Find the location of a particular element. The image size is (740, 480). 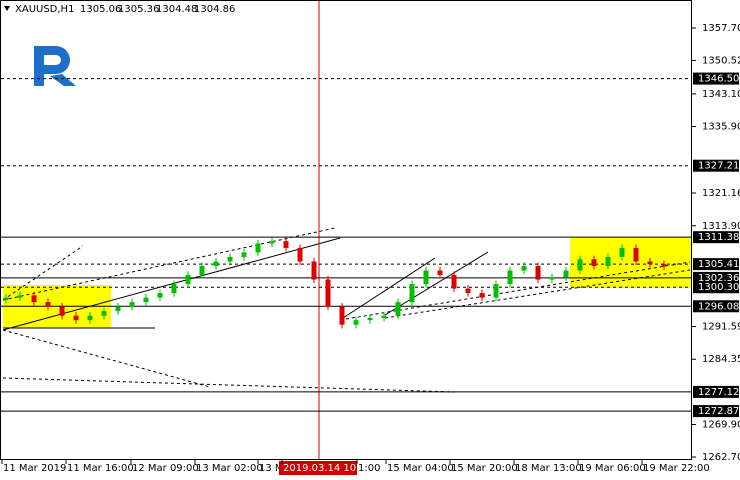

y-tick-label: 1321.16 is located at coordinates (721, 193).